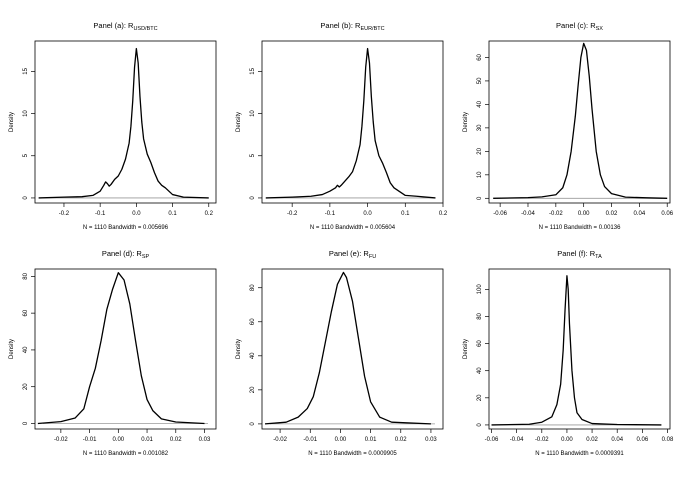 The width and height of the screenshot is (699, 479). I want to click on y-tick-label: 50, so click(480, 80).